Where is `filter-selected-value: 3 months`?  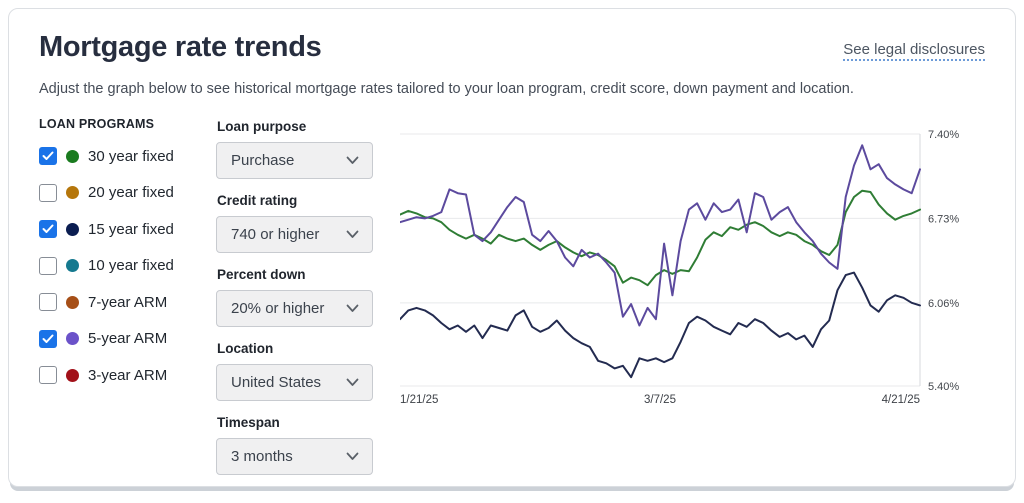
filter-selected-value: 3 months is located at coordinates (262, 456).